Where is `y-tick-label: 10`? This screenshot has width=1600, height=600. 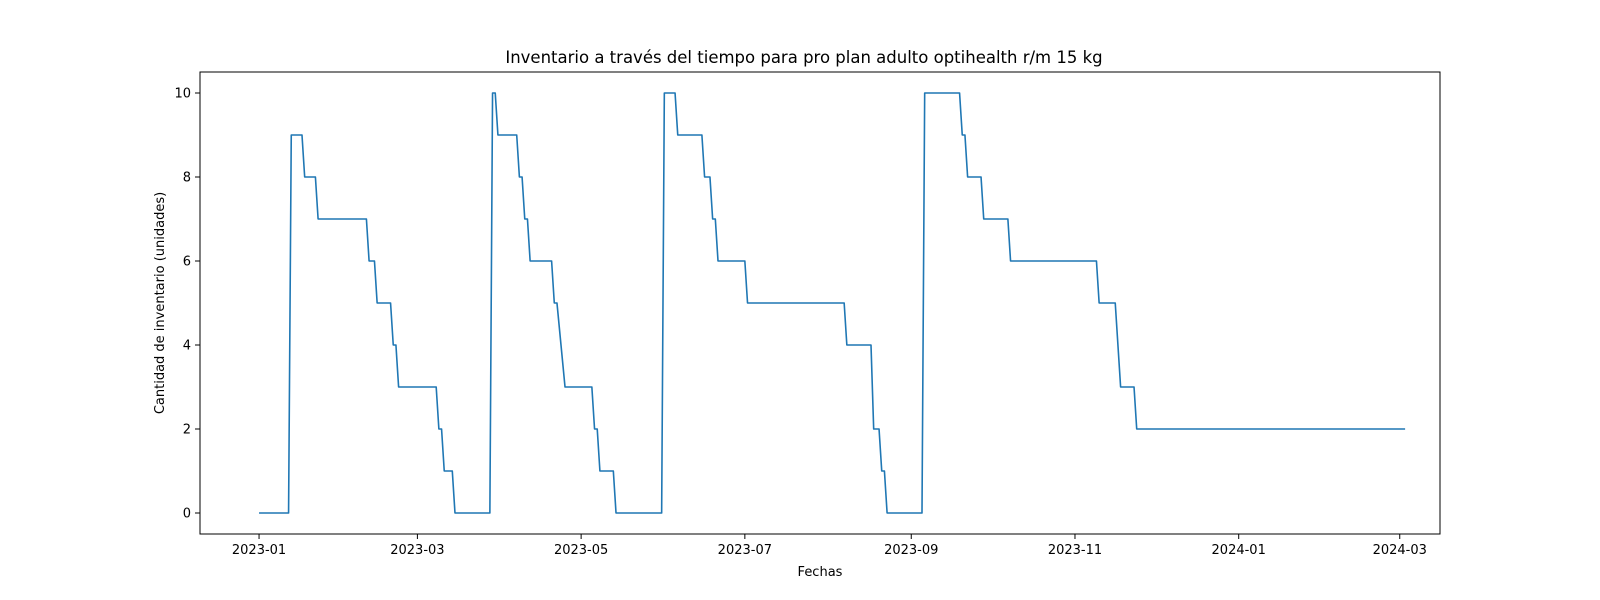
y-tick-label: 10 is located at coordinates (182, 94).